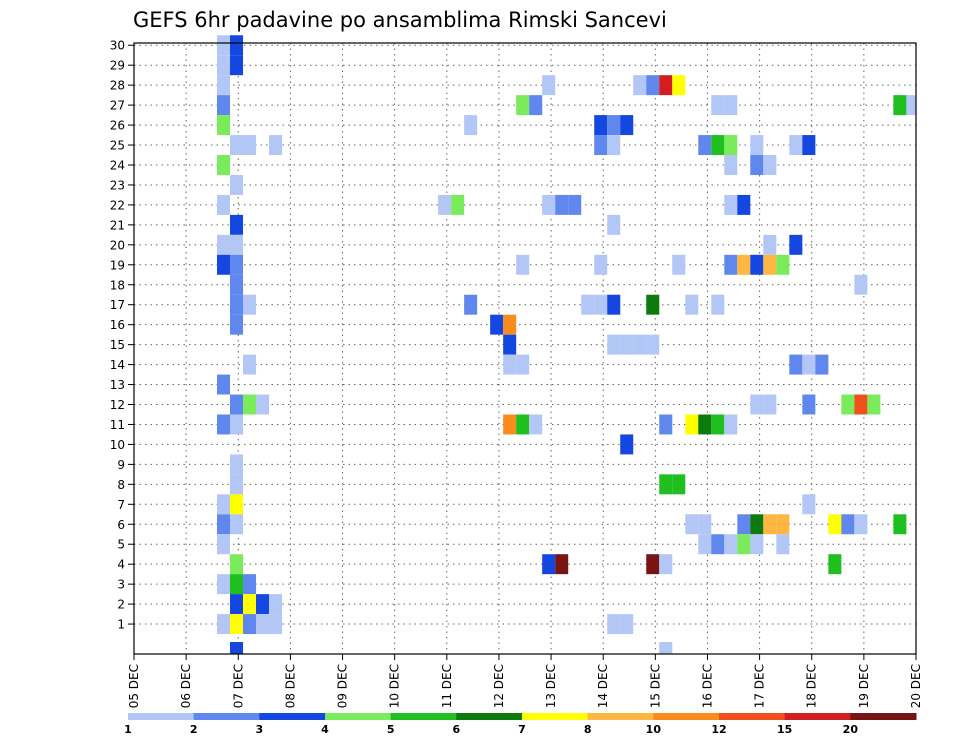 Image resolution: width=960 pixels, height=742 pixels. I want to click on y-tick-label: 26, so click(117, 126).